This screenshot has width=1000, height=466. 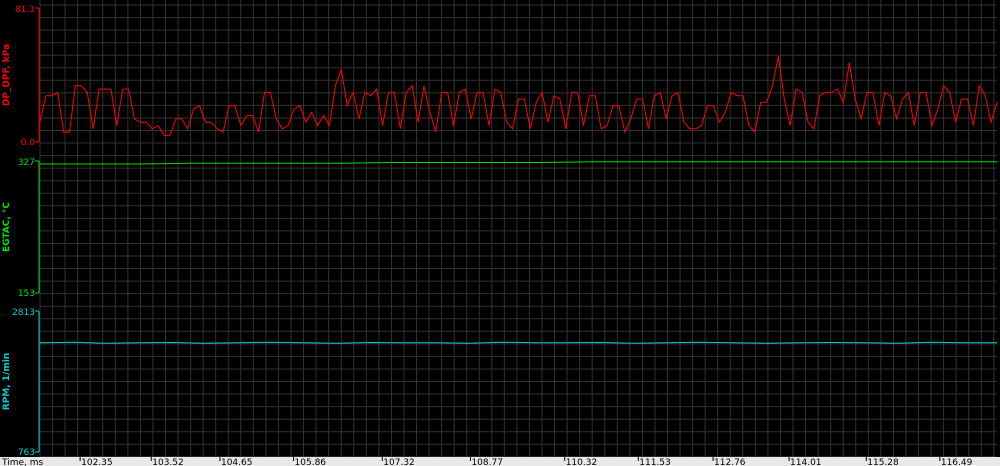 What do you see at coordinates (655, 462) in the screenshot?
I see `x-tick-label: 111.53` at bounding box center [655, 462].